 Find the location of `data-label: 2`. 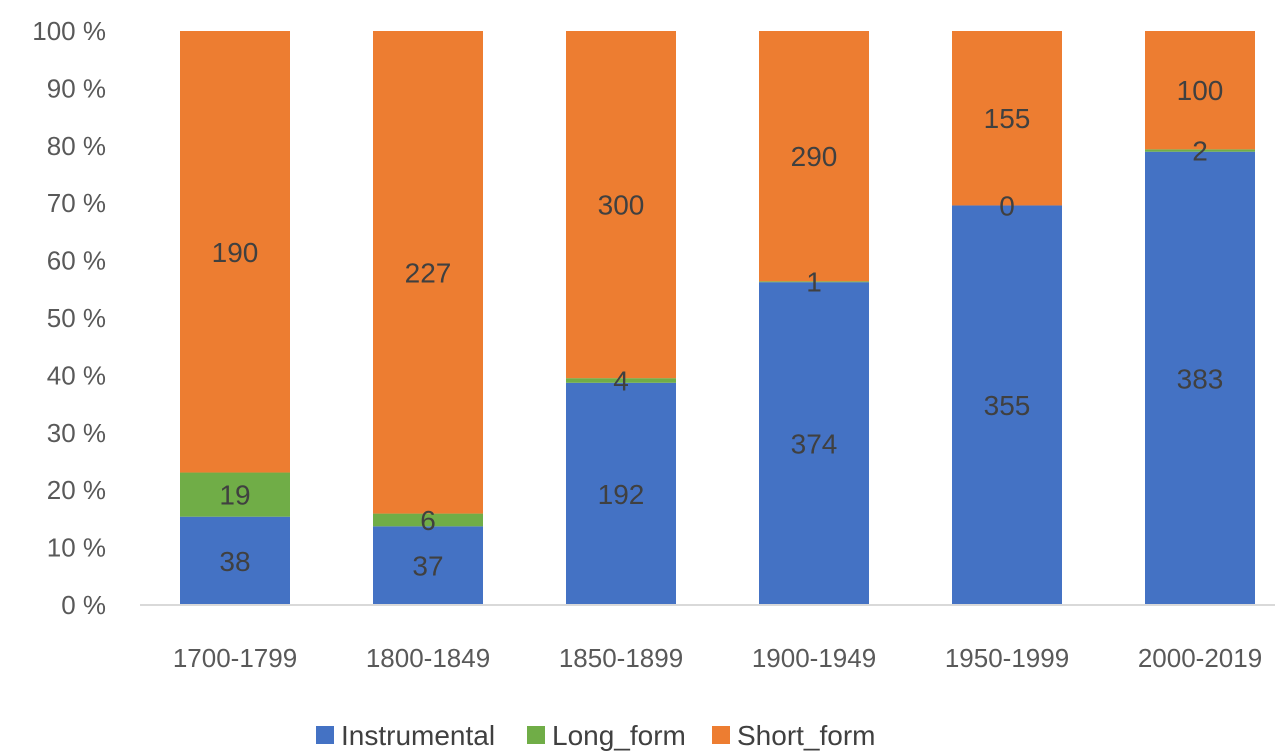

data-label: 2 is located at coordinates (1200, 151).